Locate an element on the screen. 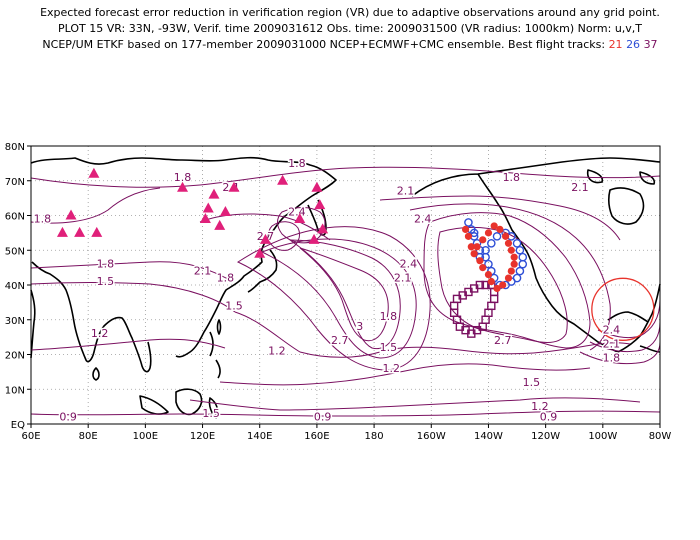 This screenshot has height=540, width=700. contour-2-1-vr is located at coordinates (625, 337).